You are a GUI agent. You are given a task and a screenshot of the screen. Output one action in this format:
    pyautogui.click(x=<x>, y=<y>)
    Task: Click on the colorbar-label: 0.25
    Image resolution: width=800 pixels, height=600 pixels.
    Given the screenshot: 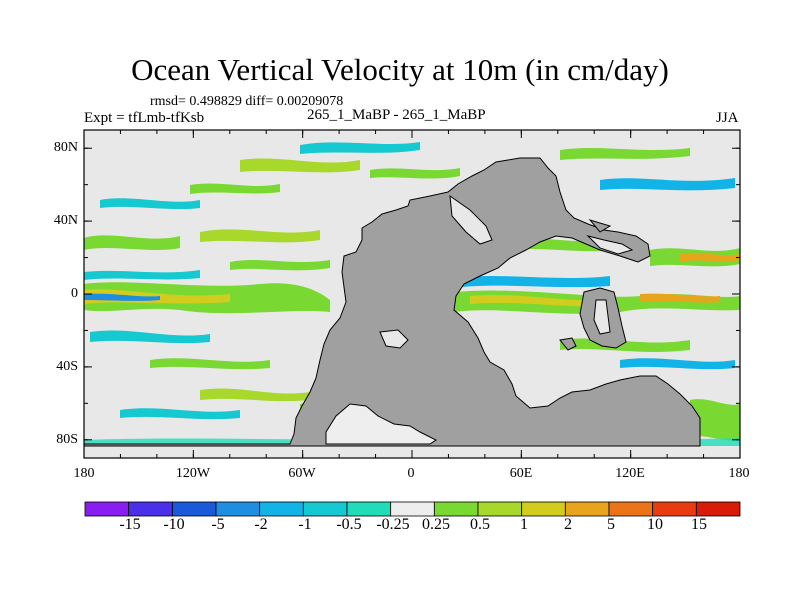 What is the action you would take?
    pyautogui.click(x=436, y=524)
    